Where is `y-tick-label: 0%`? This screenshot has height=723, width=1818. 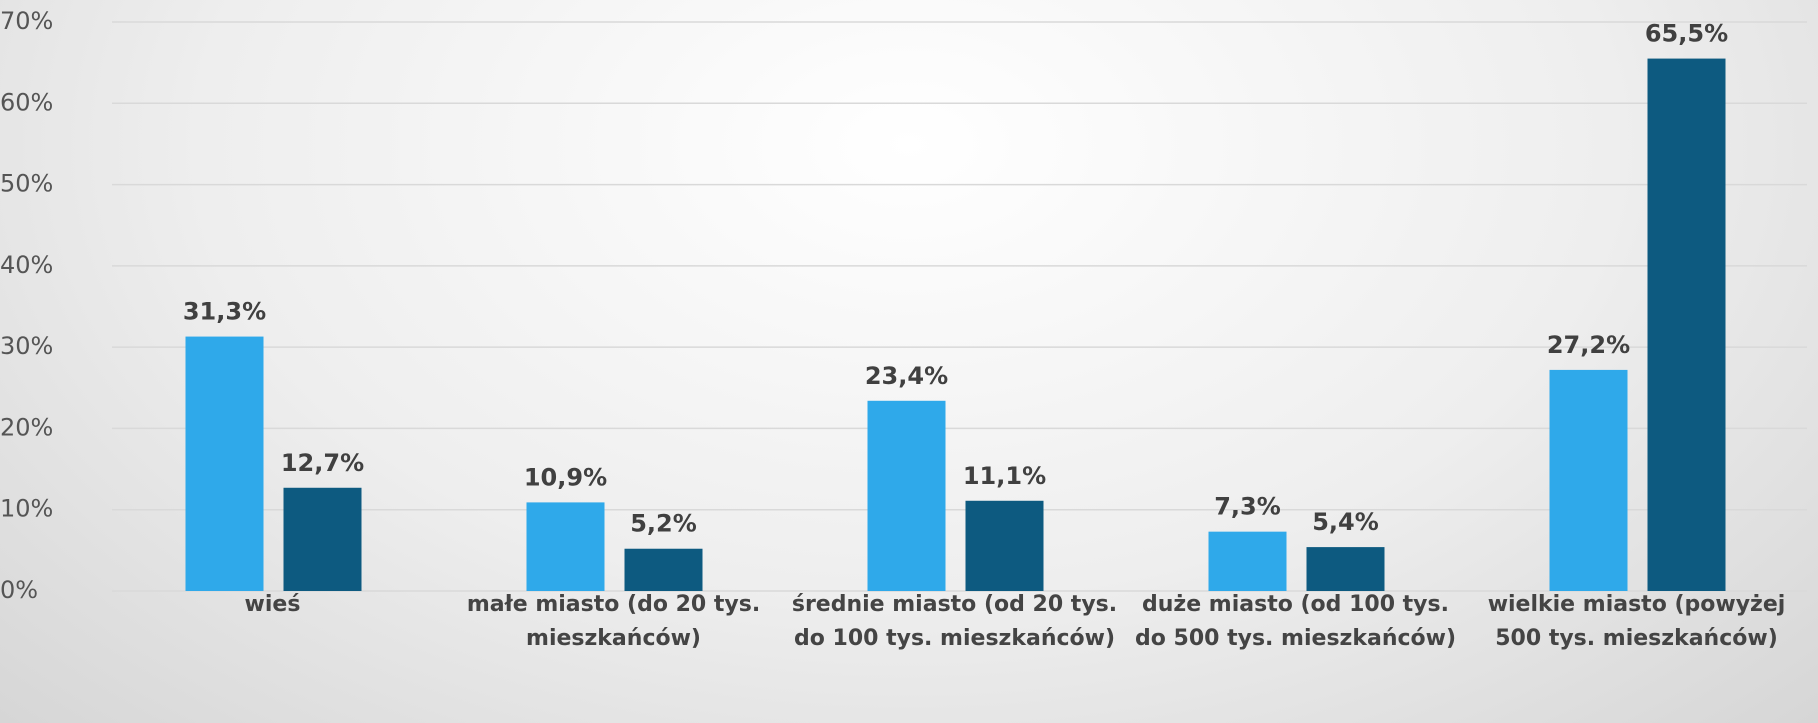
y-tick-label: 0% is located at coordinates (19, 590).